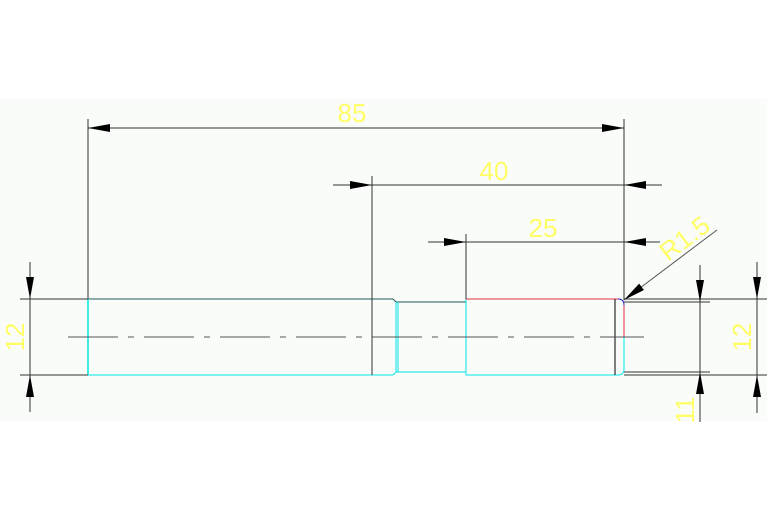  What do you see at coordinates (15, 337) in the screenshot?
I see `dimension-left-12-label: 12` at bounding box center [15, 337].